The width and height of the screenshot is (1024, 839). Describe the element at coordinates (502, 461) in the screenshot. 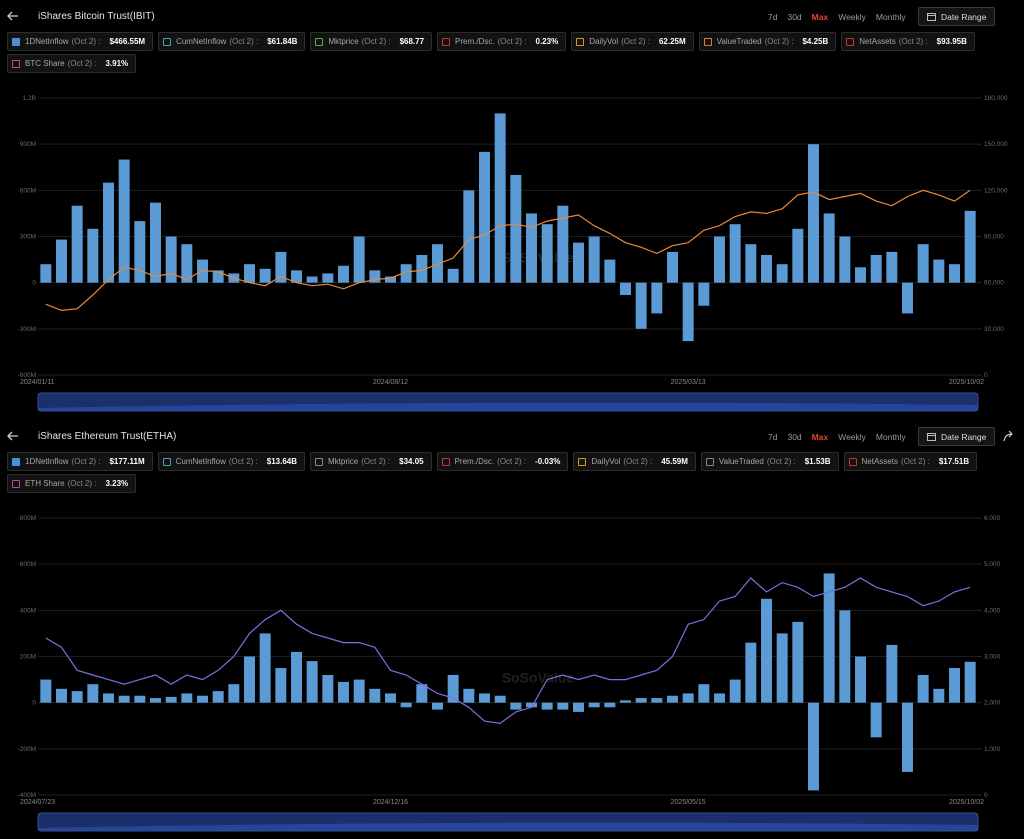

I see `metric-chip: Prem./Dsc. (Oct 2) : -0.03%` at that location.